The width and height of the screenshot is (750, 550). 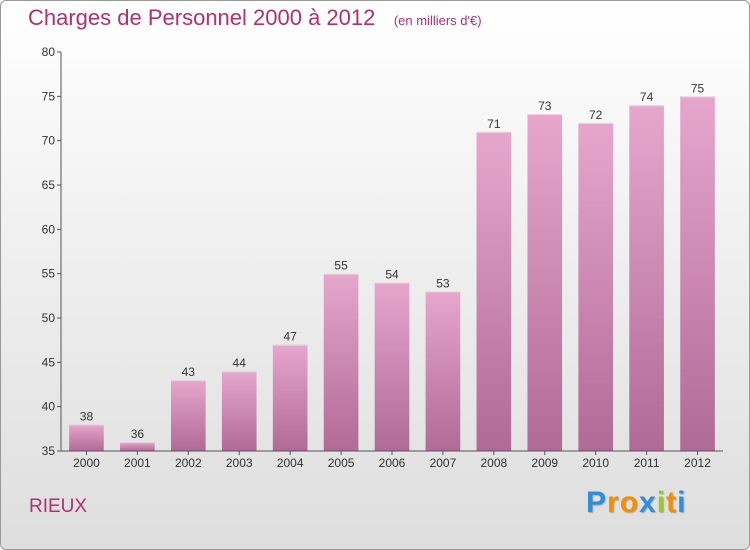 What do you see at coordinates (239, 463) in the screenshot?
I see `x-tick-label: 2003` at bounding box center [239, 463].